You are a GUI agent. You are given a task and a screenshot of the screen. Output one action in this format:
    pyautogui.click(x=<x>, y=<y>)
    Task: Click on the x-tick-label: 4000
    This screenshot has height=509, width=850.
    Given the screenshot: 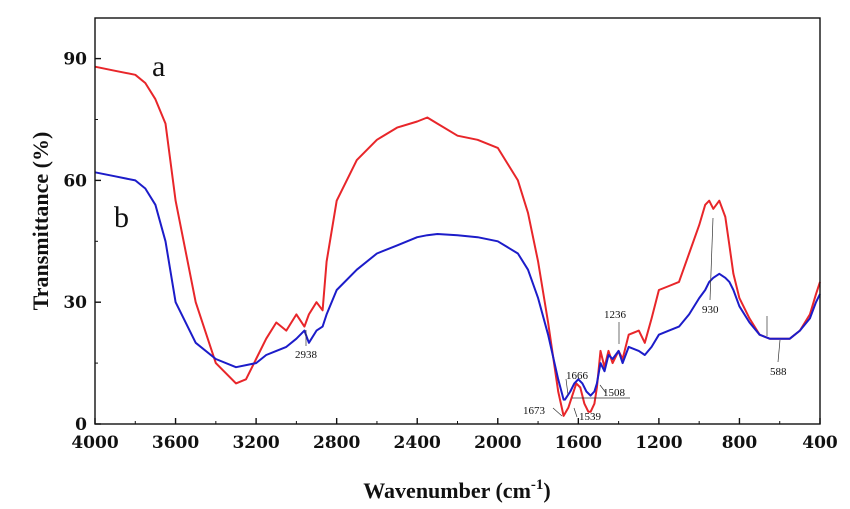 What is the action you would take?
    pyautogui.click(x=94, y=443)
    